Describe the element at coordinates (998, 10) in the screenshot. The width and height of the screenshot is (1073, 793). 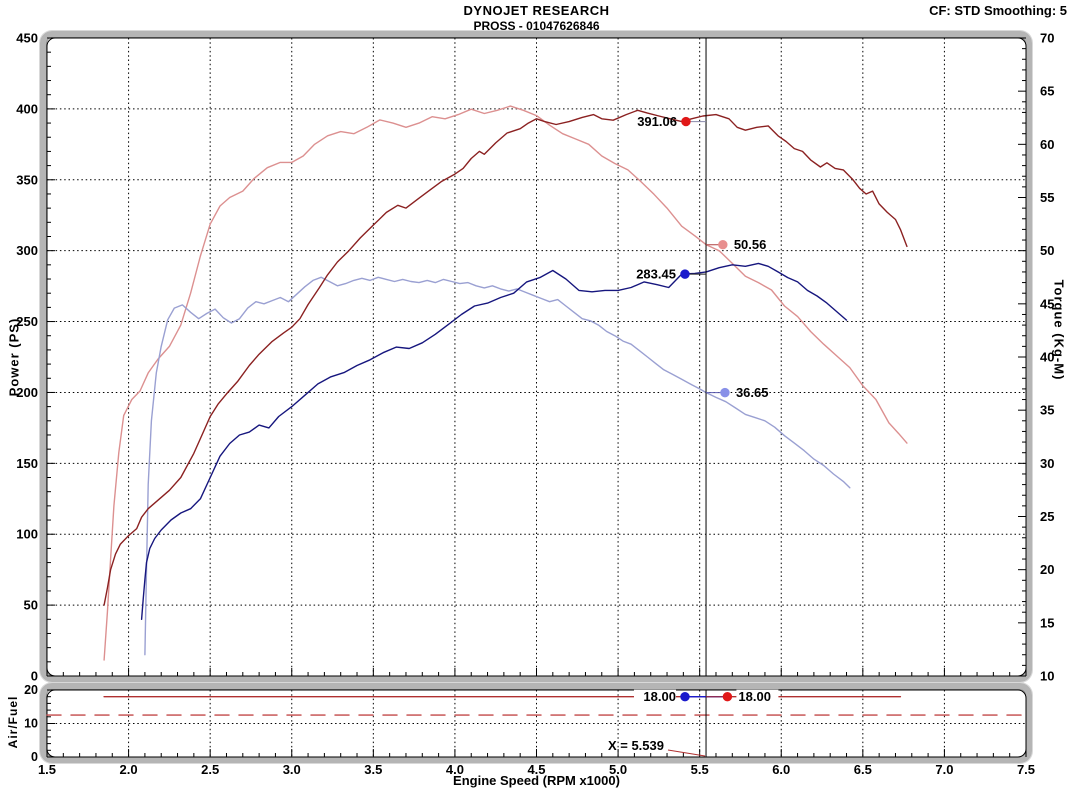
I see `correction-smoothing-label: CF: STD Smoothing: 5` at that location.